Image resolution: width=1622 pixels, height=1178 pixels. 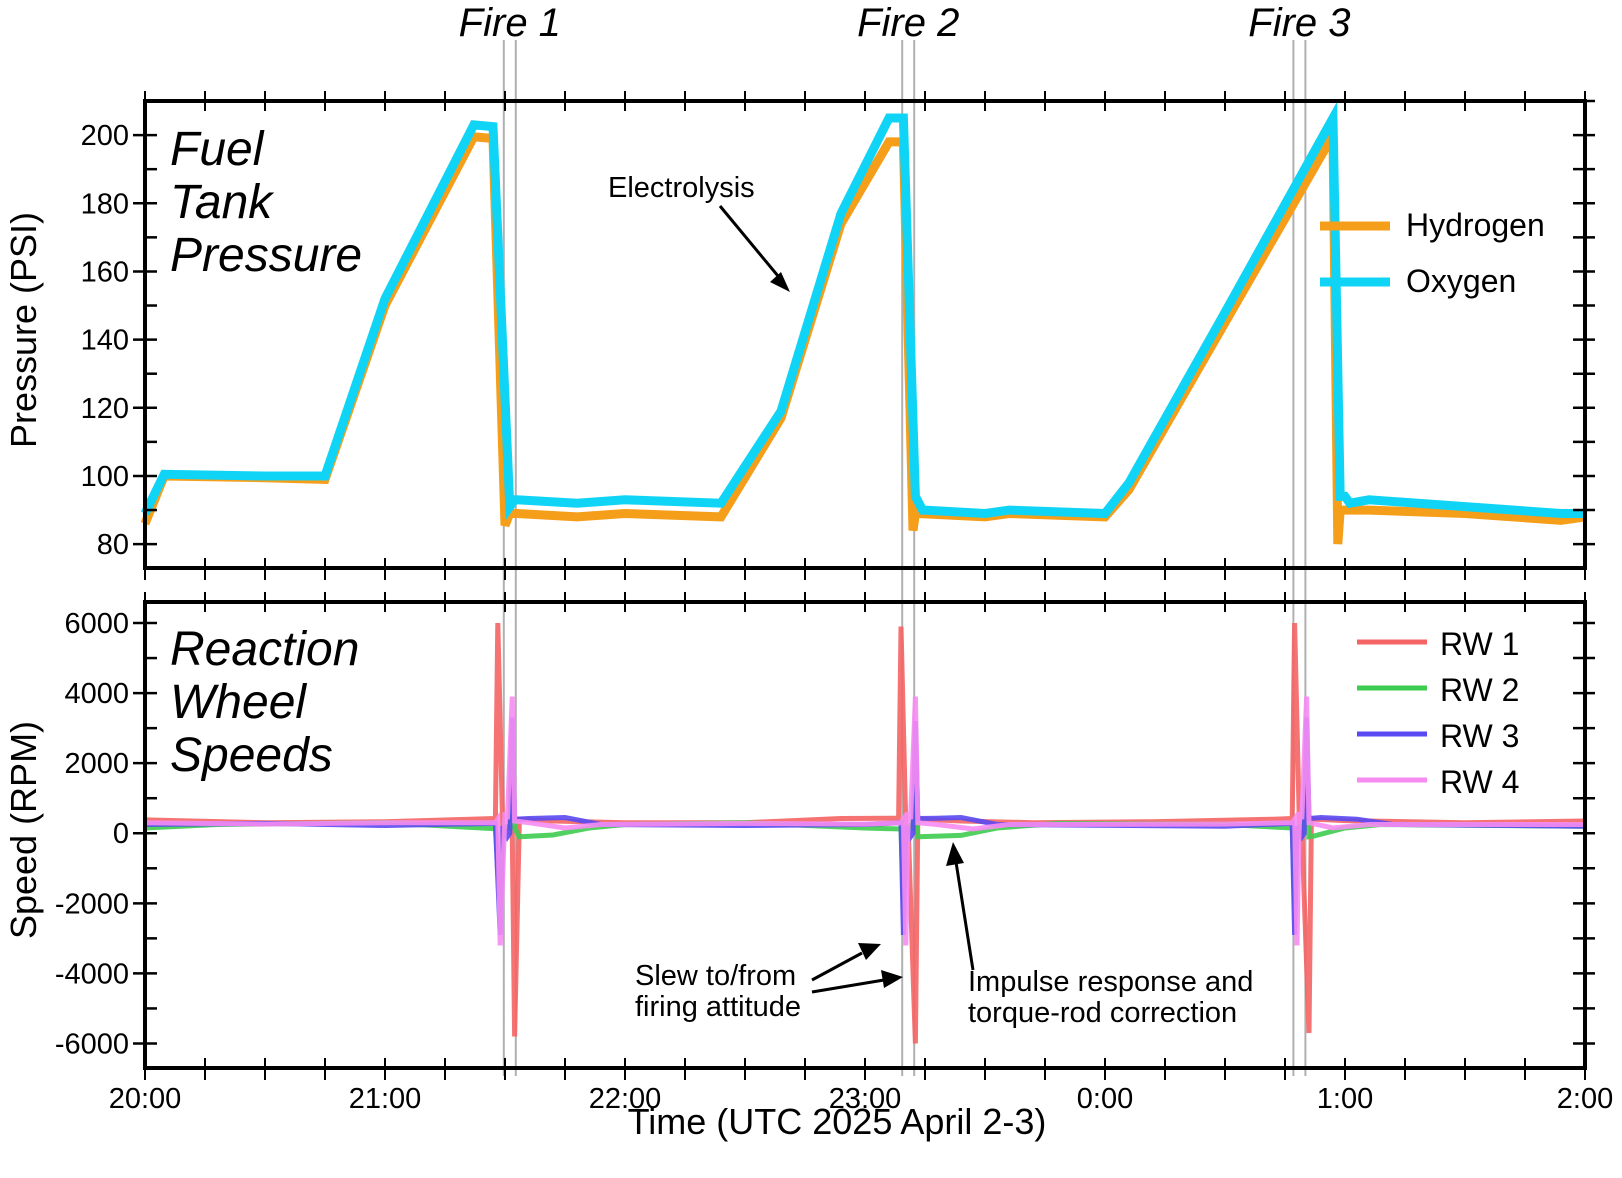 I want to click on legend-label-rw4: RW 4, so click(x=1479, y=782).